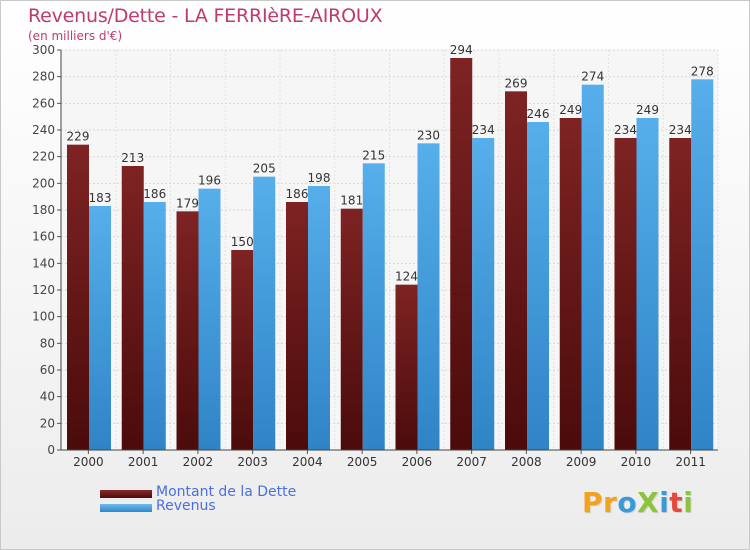 The height and width of the screenshot is (550, 750). Describe the element at coordinates (43, 237) in the screenshot. I see `y-tick-label: 160` at that location.